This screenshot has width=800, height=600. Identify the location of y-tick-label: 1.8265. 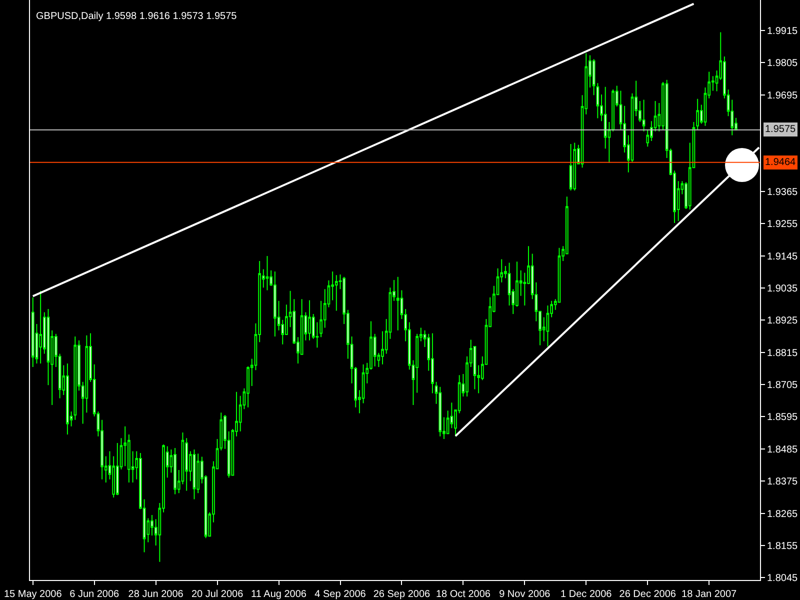
(782, 514).